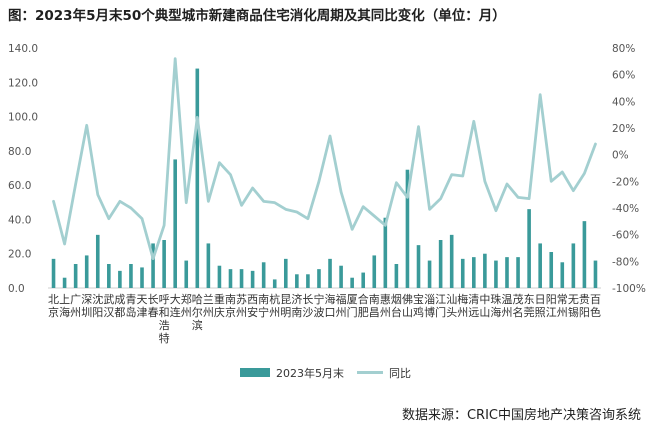  What do you see at coordinates (86, 306) in the screenshot?
I see `category-label: 深圳` at bounding box center [86, 306].